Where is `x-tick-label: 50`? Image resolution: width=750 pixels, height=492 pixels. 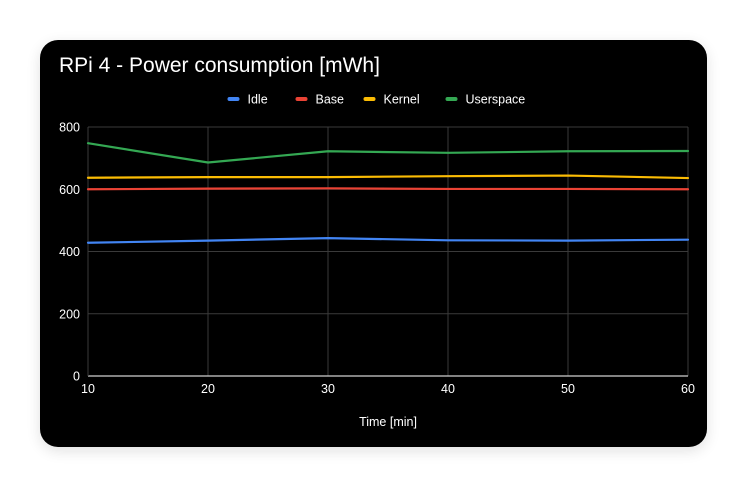
x-tick-label: 50 is located at coordinates (568, 389).